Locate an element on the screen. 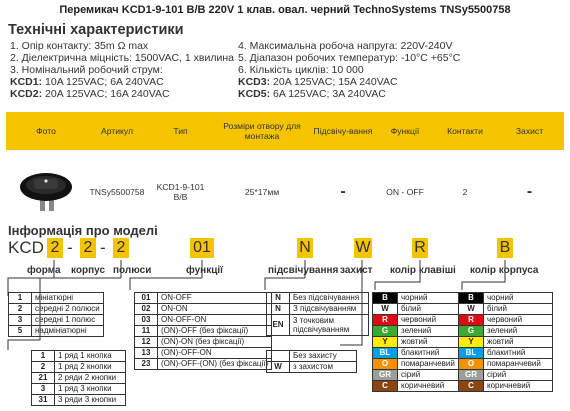  list-item: 21 2 ряди 2 кнопки is located at coordinates (78, 378).